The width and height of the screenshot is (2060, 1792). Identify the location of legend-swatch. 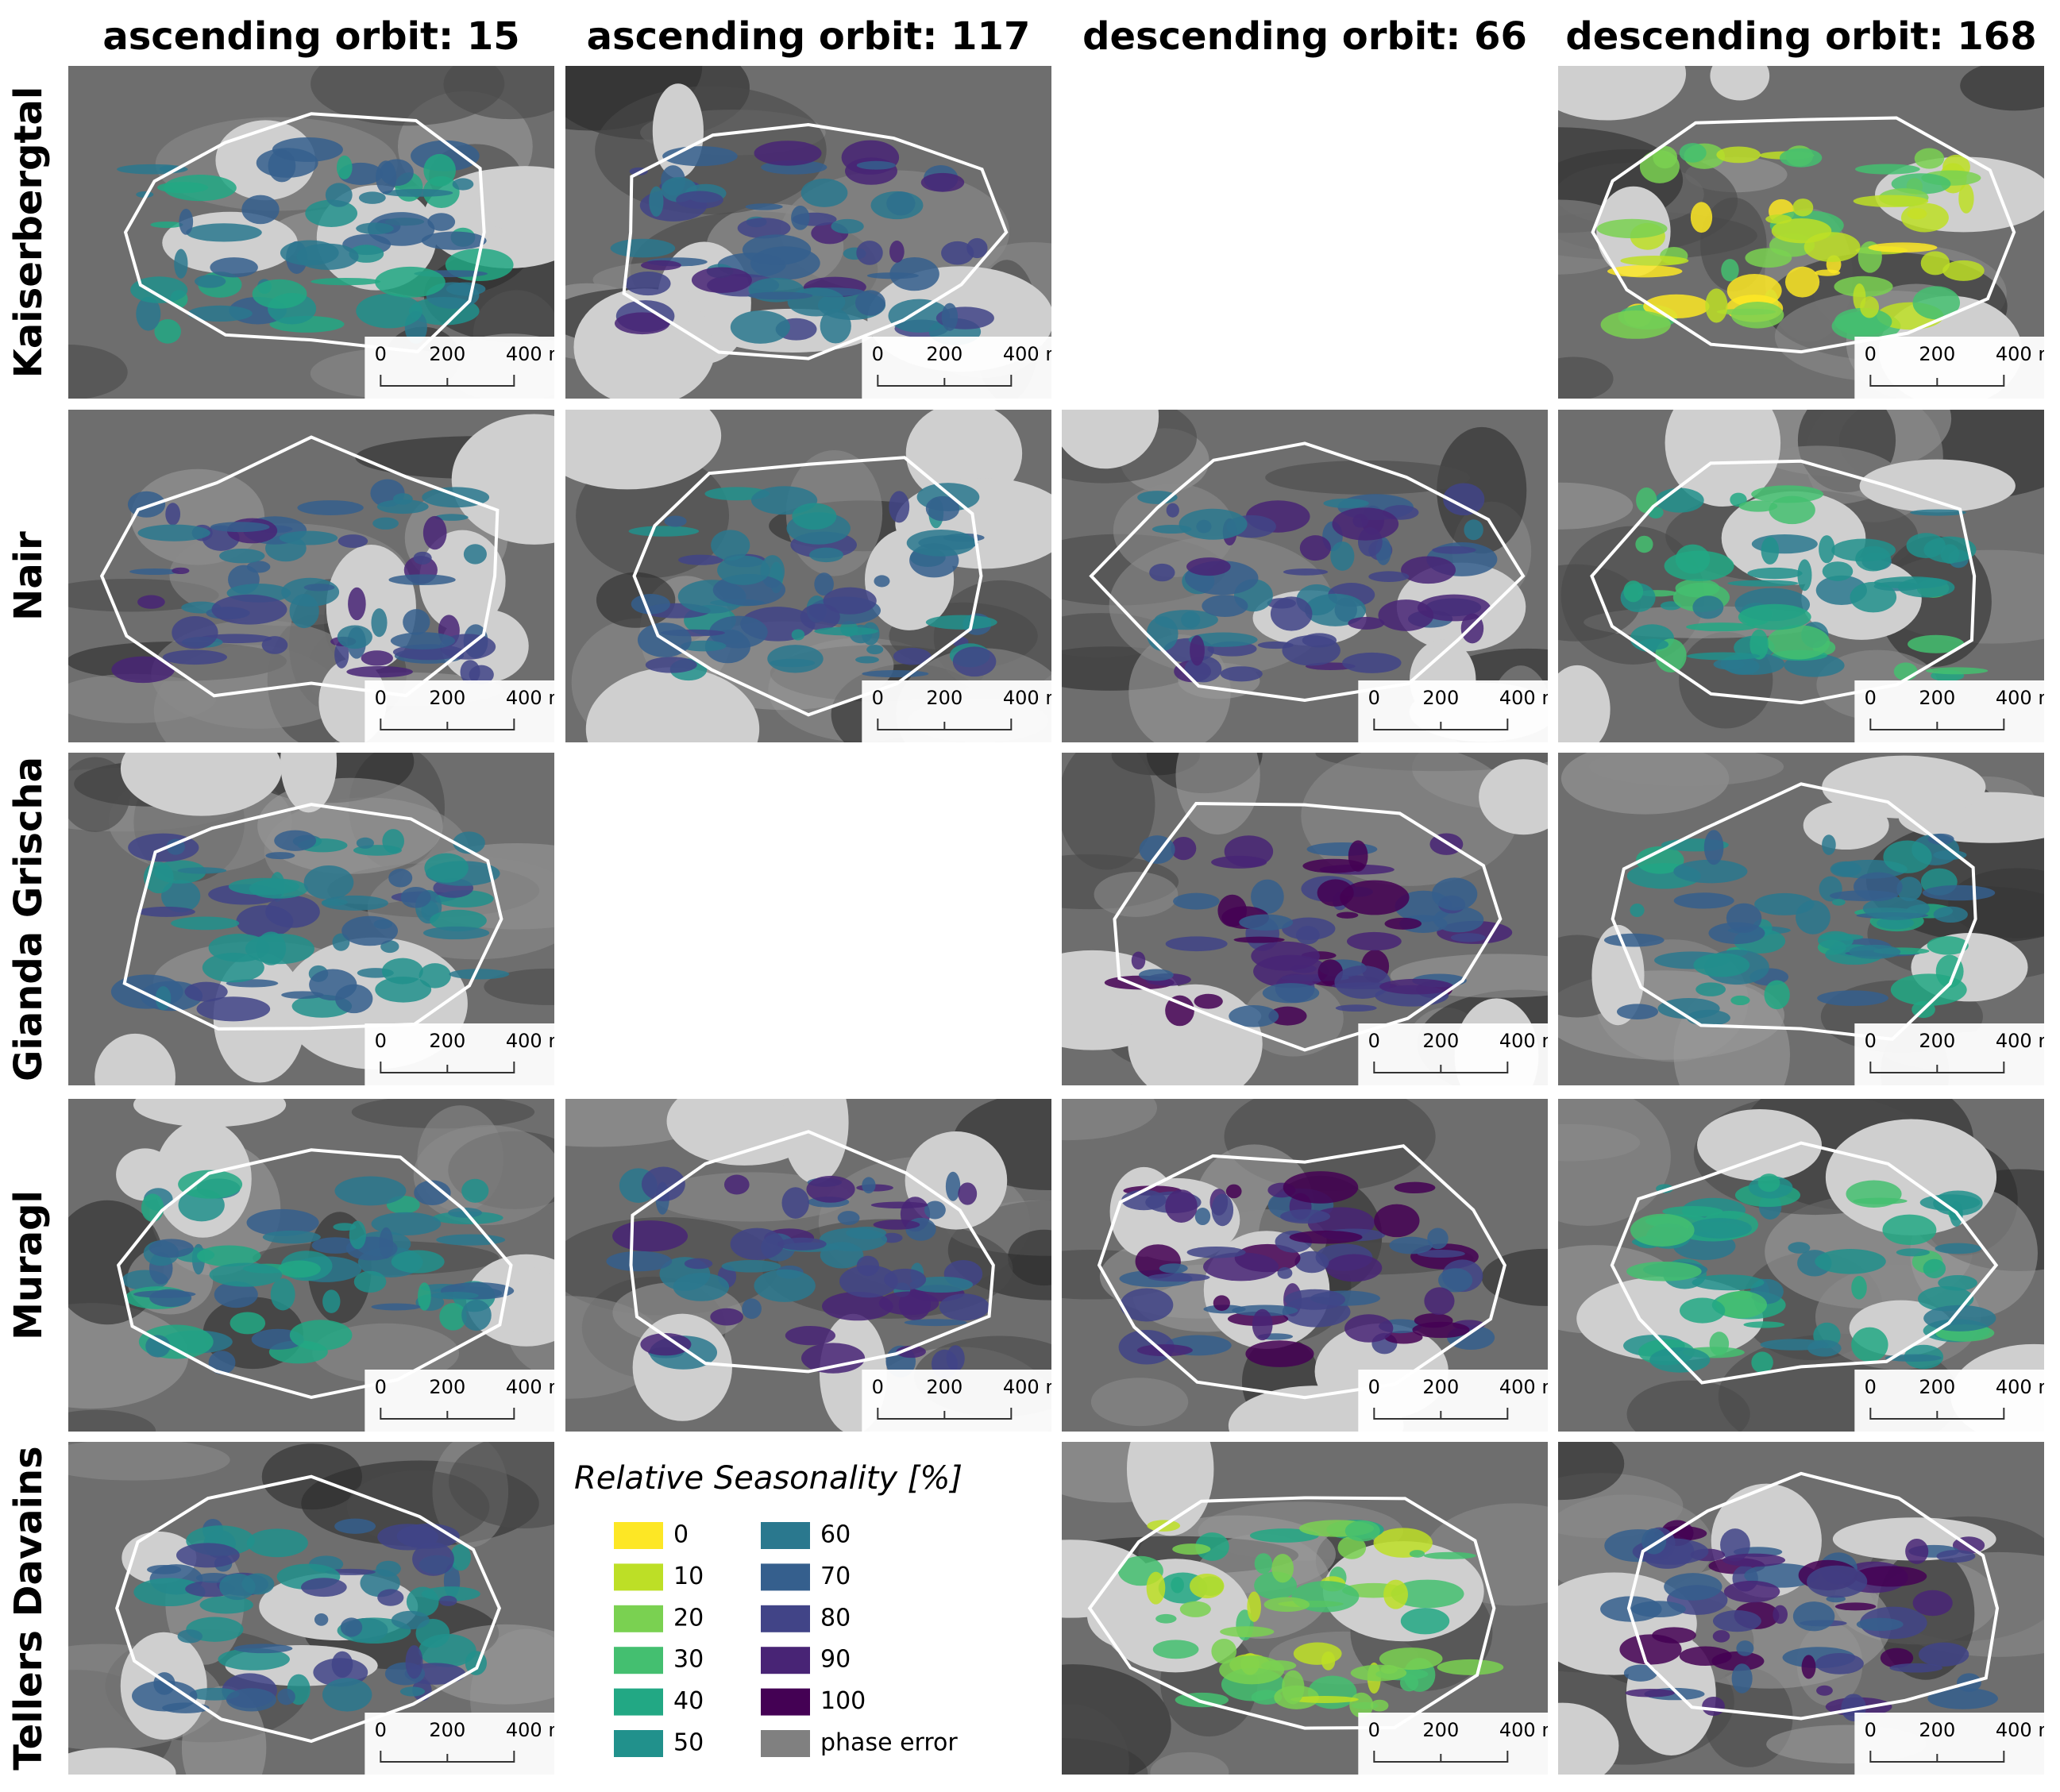
(638, 1536).